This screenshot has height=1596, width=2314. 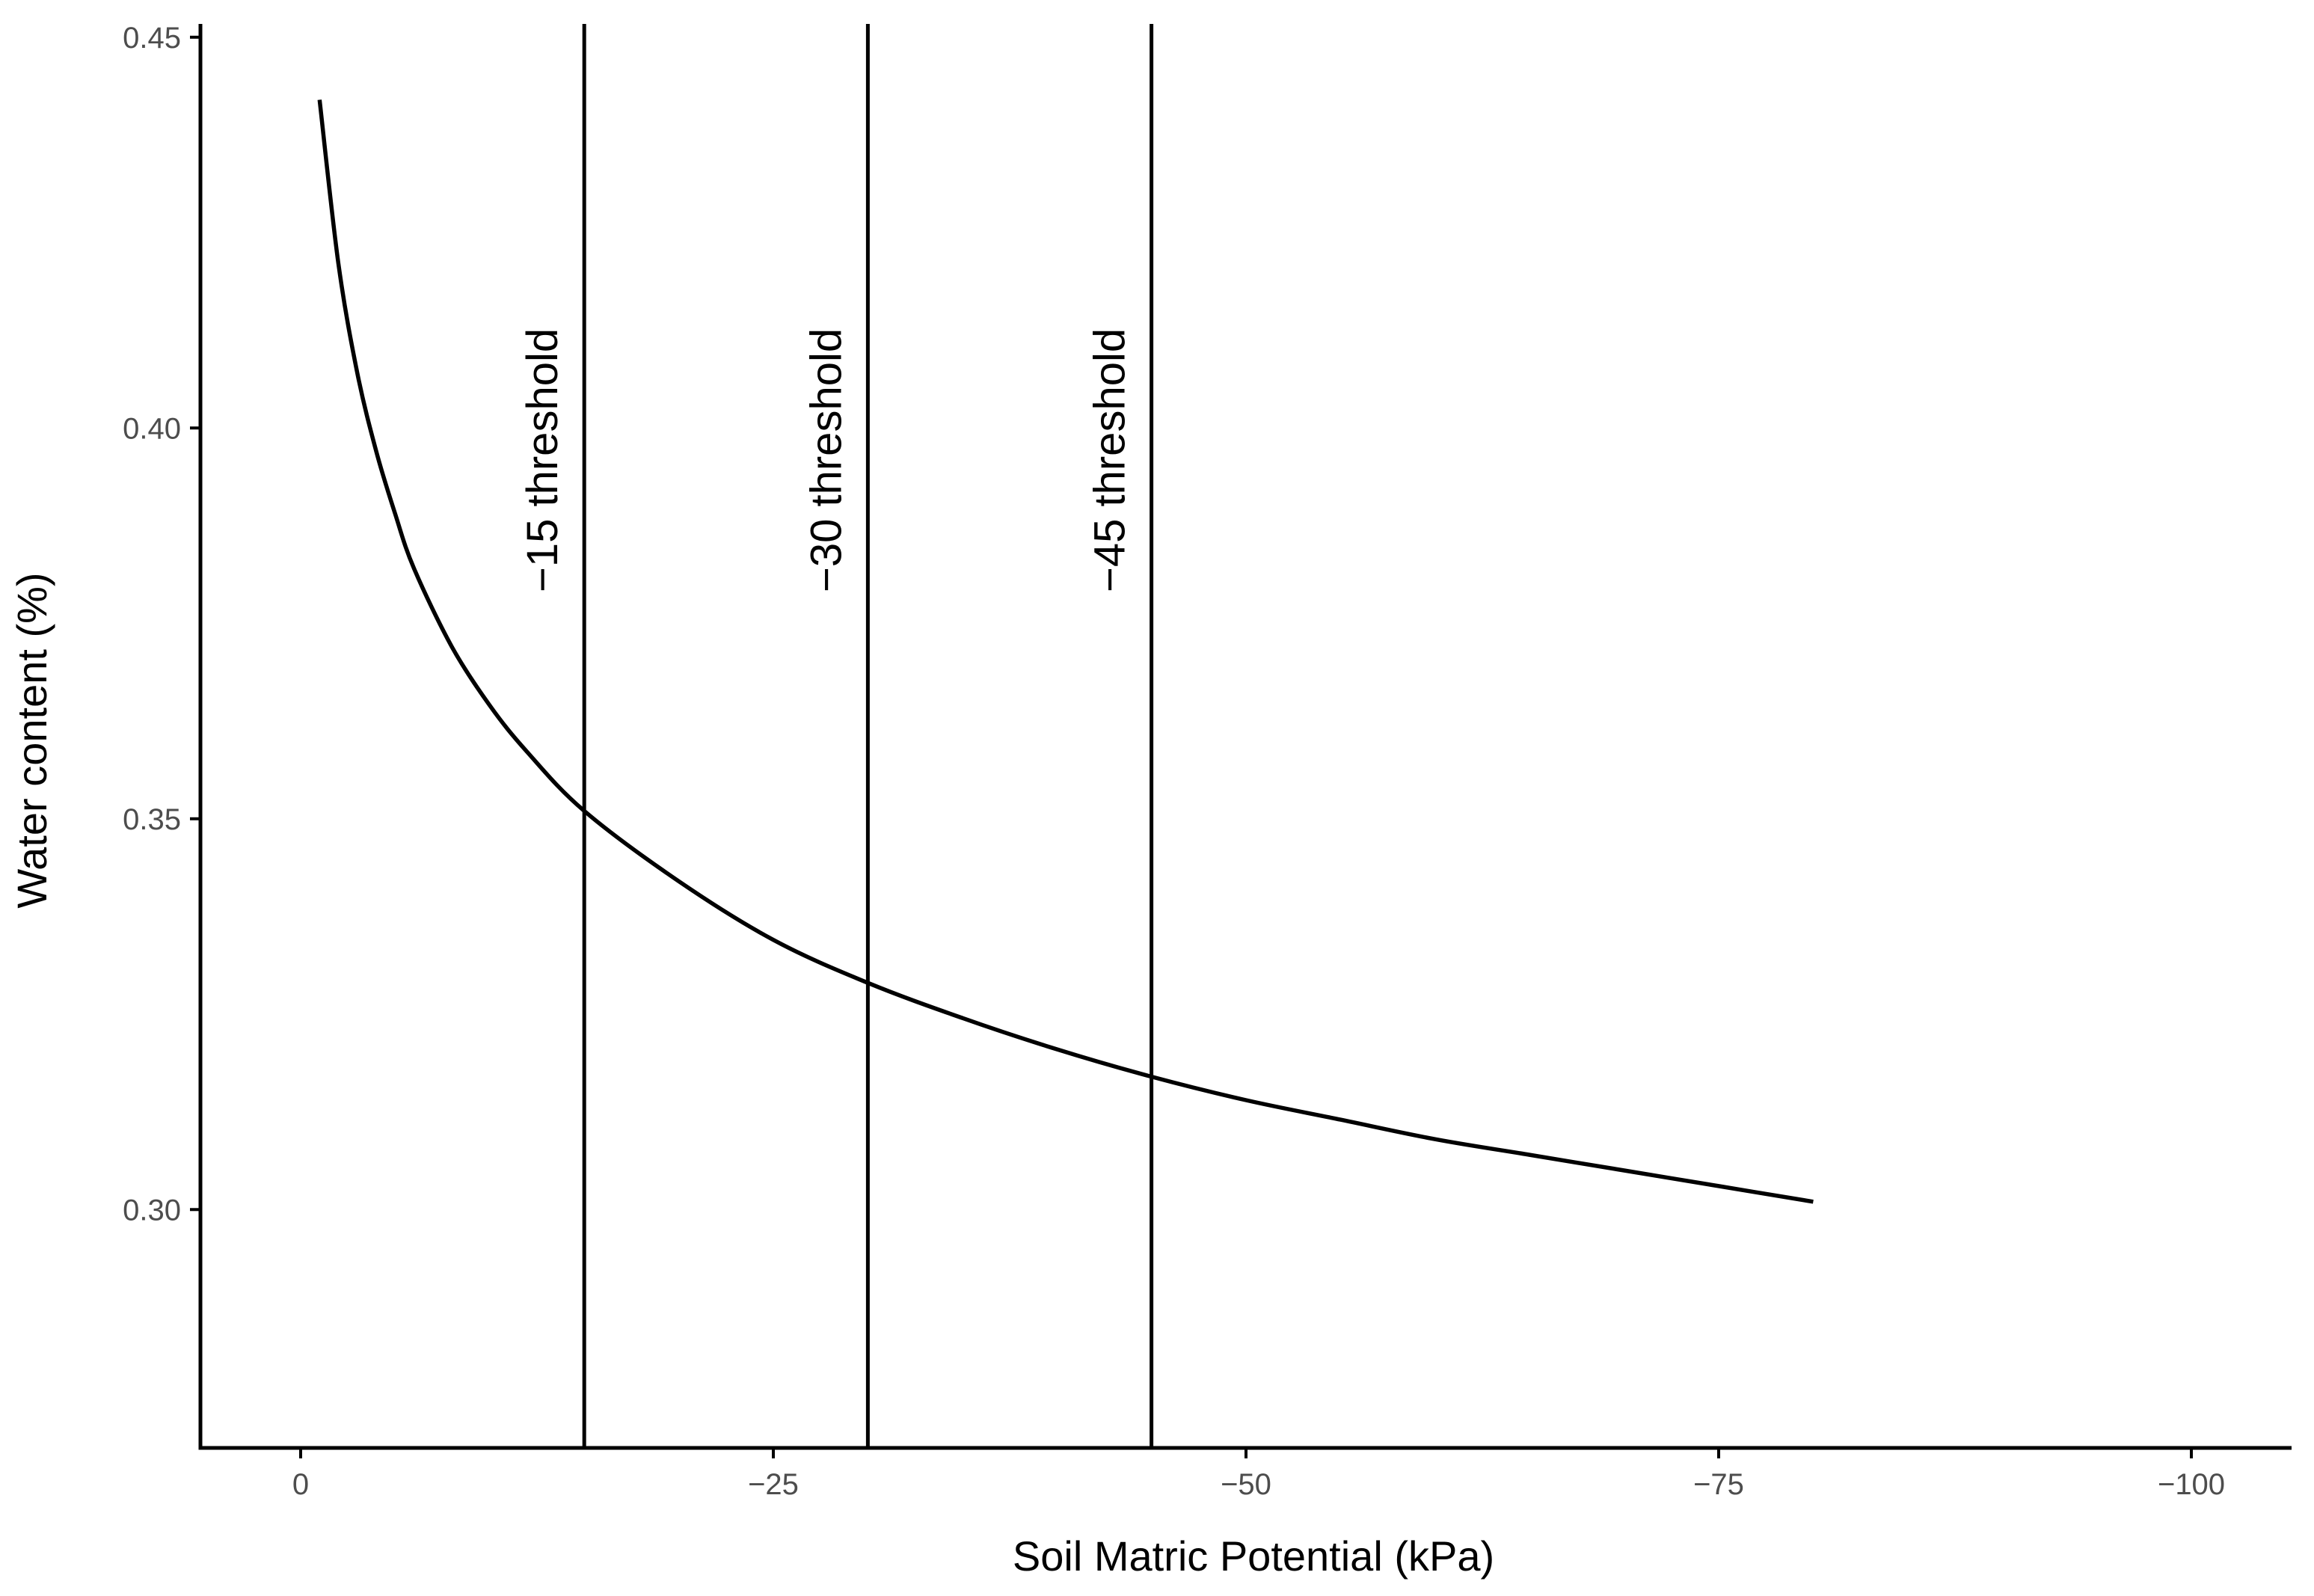 What do you see at coordinates (1246, 1484) in the screenshot?
I see `x-tick-label: −50` at bounding box center [1246, 1484].